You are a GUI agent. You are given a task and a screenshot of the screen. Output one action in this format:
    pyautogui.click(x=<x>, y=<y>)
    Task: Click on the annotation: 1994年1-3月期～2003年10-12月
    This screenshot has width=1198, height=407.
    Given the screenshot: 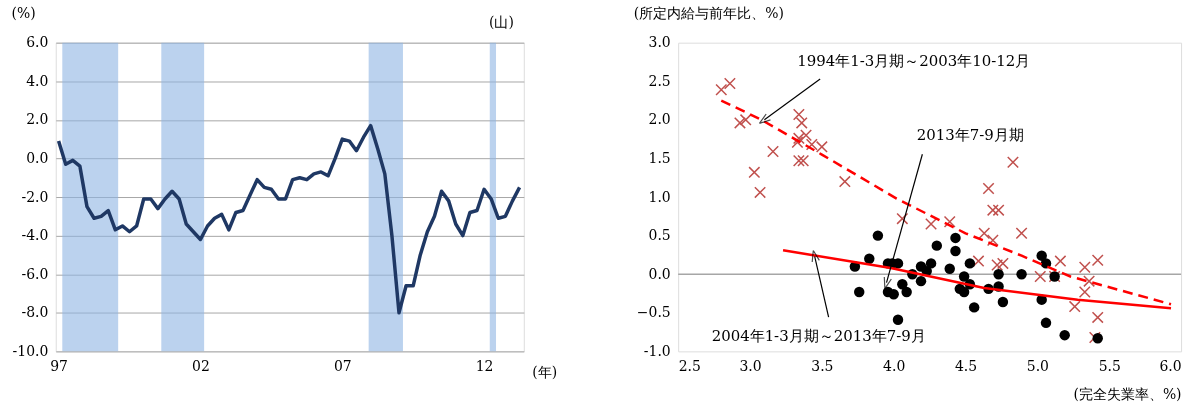 What is the action you would take?
    pyautogui.click(x=914, y=61)
    